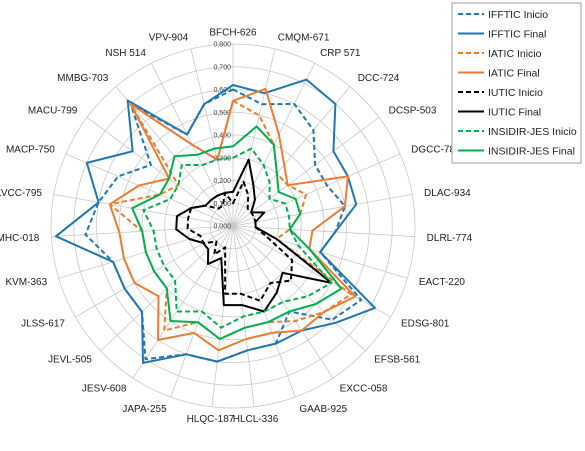 The width and height of the screenshot is (585, 451). I want to click on legend-label: IUTIC Final, so click(514, 112).